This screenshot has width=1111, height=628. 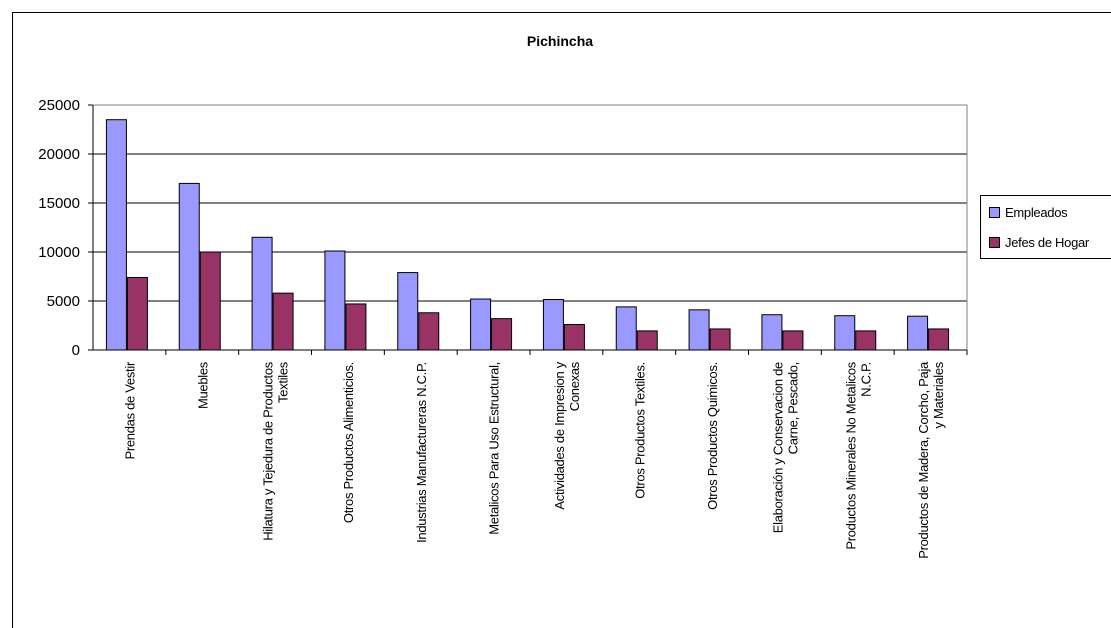 What do you see at coordinates (63, 301) in the screenshot?
I see `y-tick-label: 5000` at bounding box center [63, 301].